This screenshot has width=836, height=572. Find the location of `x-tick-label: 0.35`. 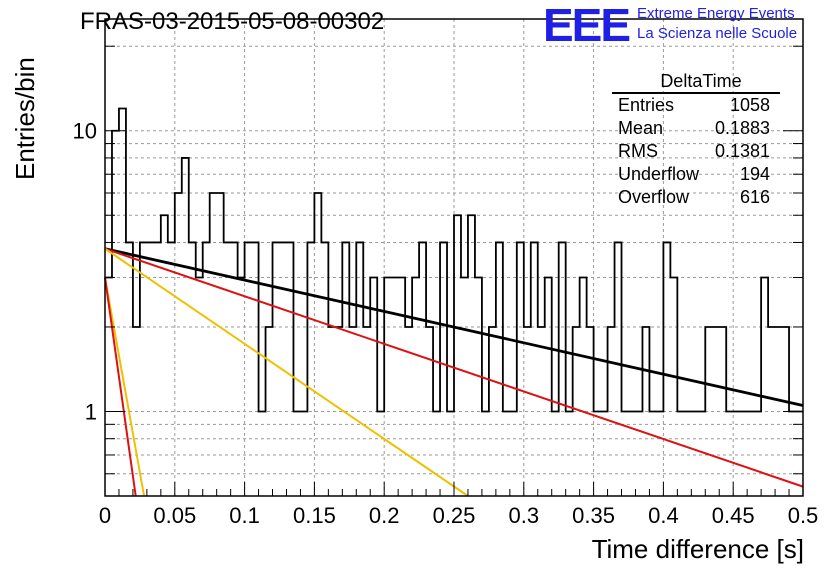

x-tick-label: 0.35 is located at coordinates (593, 515).